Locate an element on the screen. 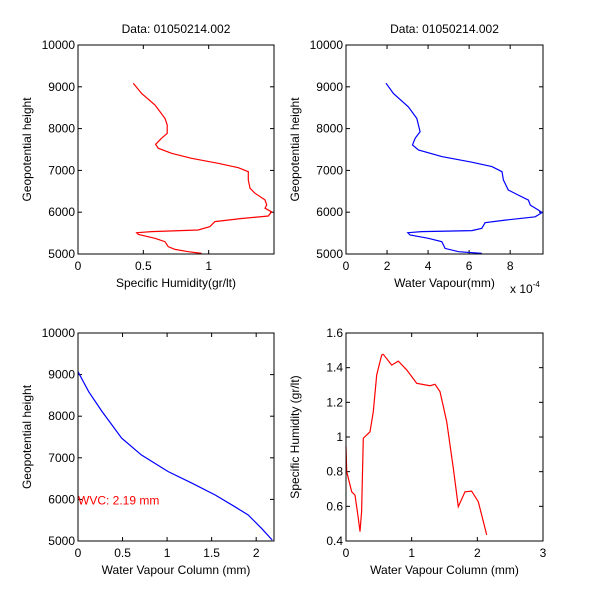 This screenshot has width=600, height=610. wvc-annotation: WVC: 2.19 mm is located at coordinates (118, 500).